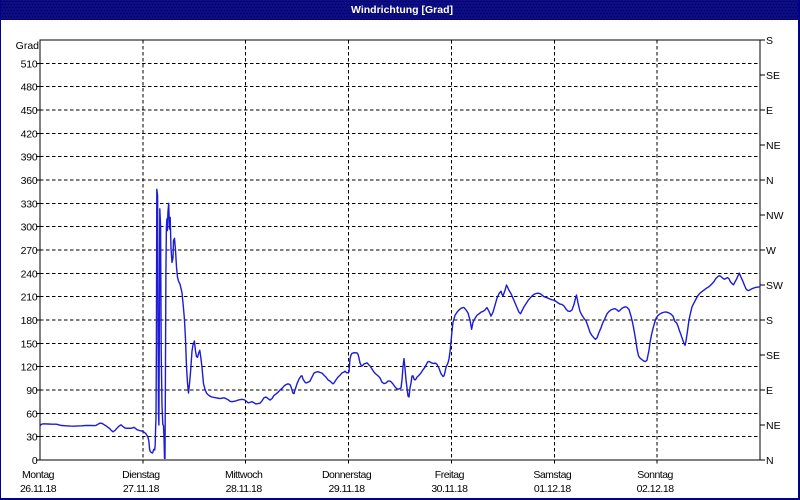  I want to click on svg-text: 60, so click(32, 414).